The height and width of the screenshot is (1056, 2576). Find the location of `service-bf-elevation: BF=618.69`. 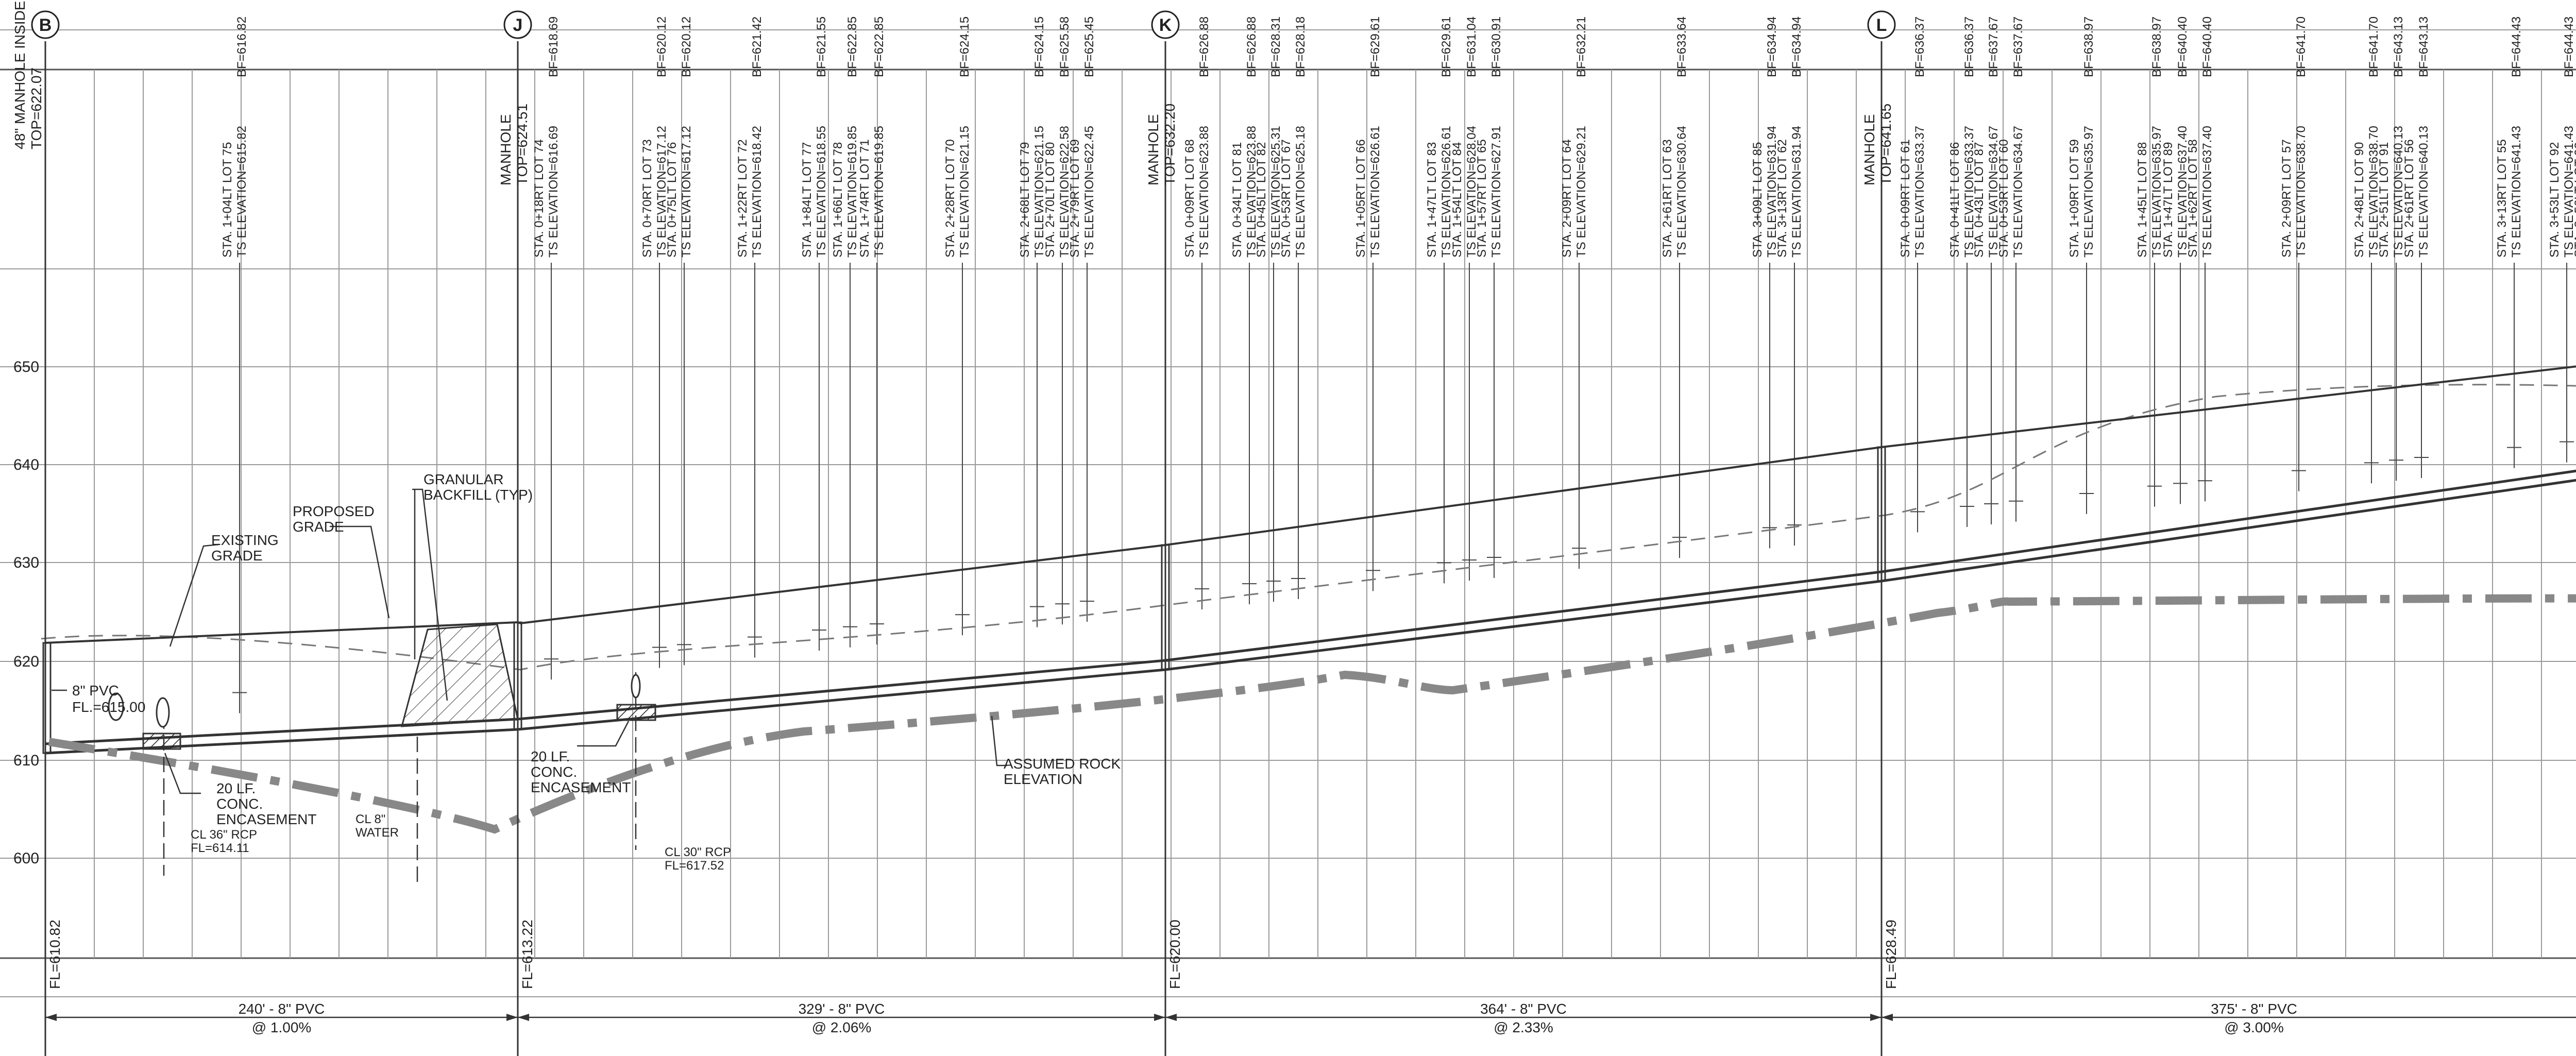

service-bf-elevation: BF=618.69 is located at coordinates (554, 47).